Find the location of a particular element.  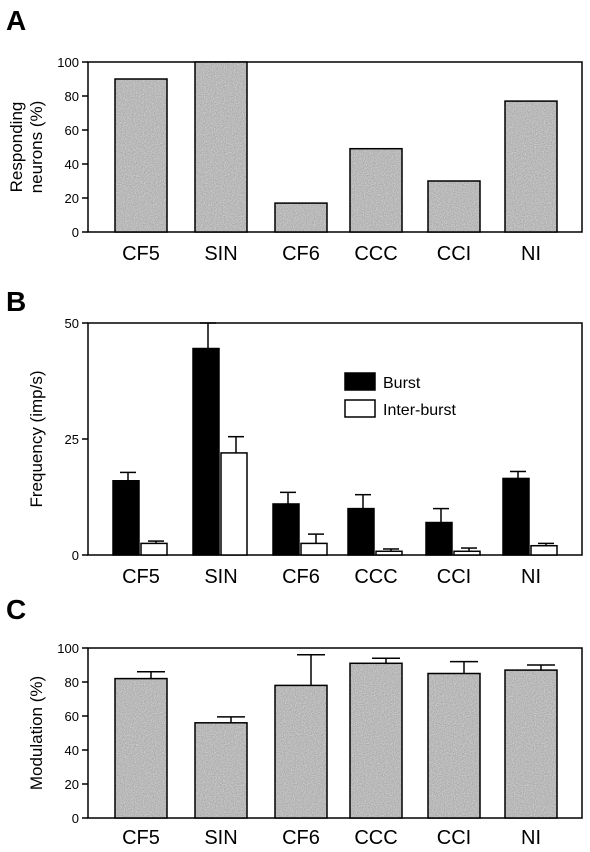

panel-letter: A is located at coordinates (16, 20).